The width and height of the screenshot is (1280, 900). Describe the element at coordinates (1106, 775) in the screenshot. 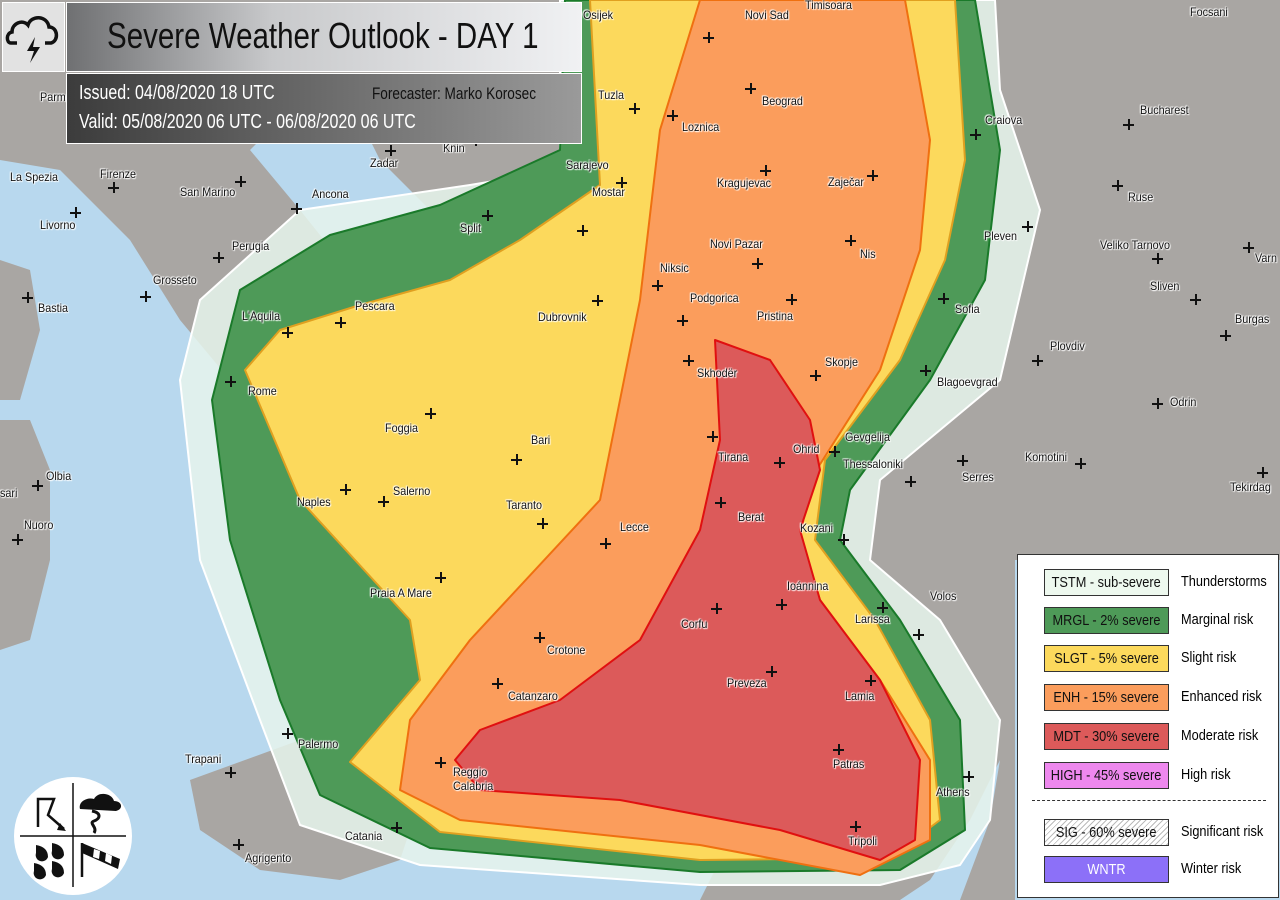

I see `legend-code: HIGH - 45% severe` at that location.